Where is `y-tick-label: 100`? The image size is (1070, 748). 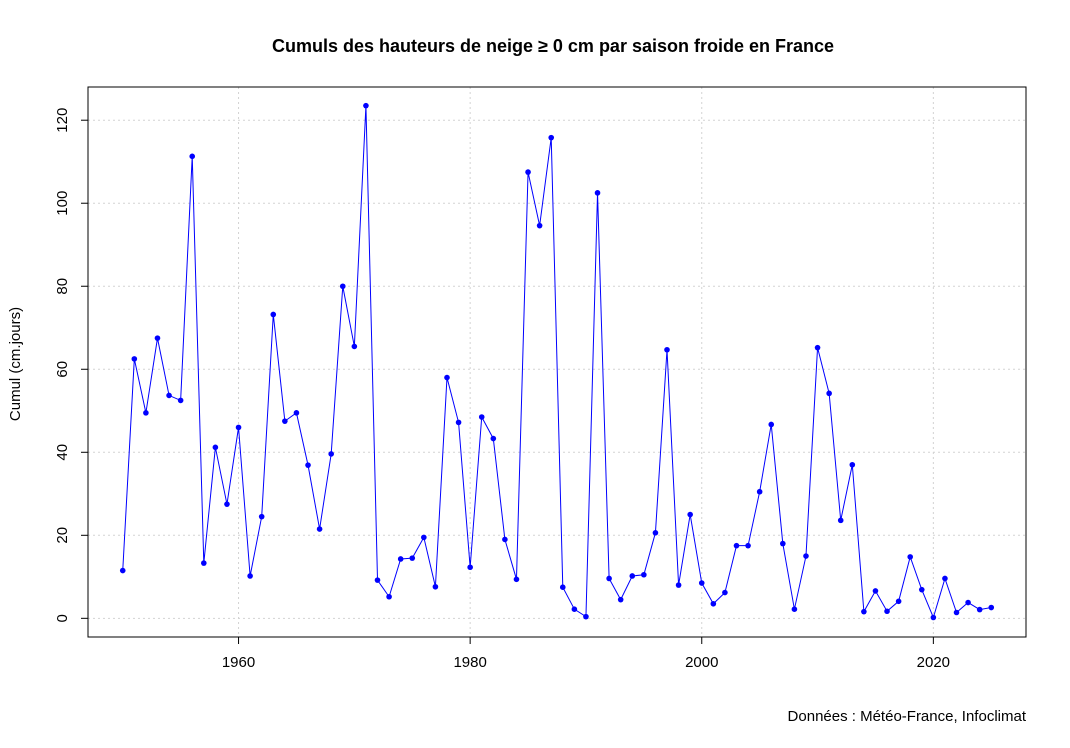 y-tick-label: 100 is located at coordinates (62, 203).